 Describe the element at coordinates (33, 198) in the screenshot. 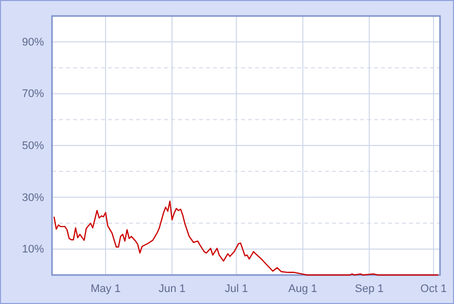

I see `y-tick-label: 30%` at that location.